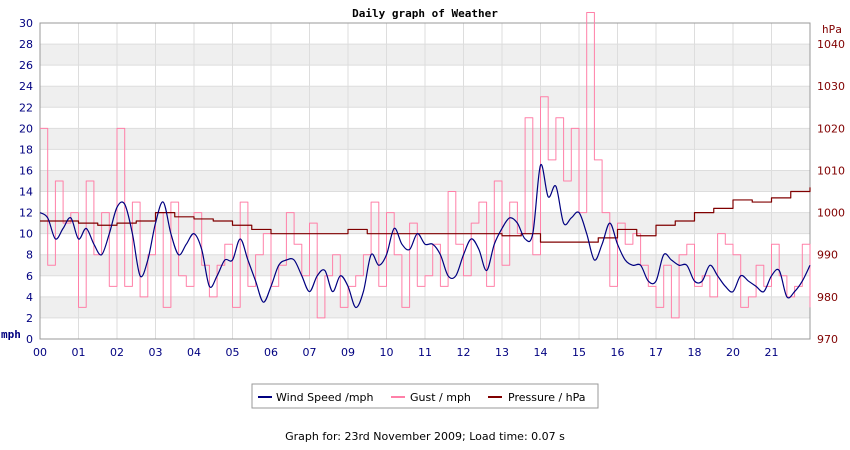 This screenshot has width=850, height=450. What do you see at coordinates (26, 107) in the screenshot?
I see `y-left-tick-label: 22` at bounding box center [26, 107].